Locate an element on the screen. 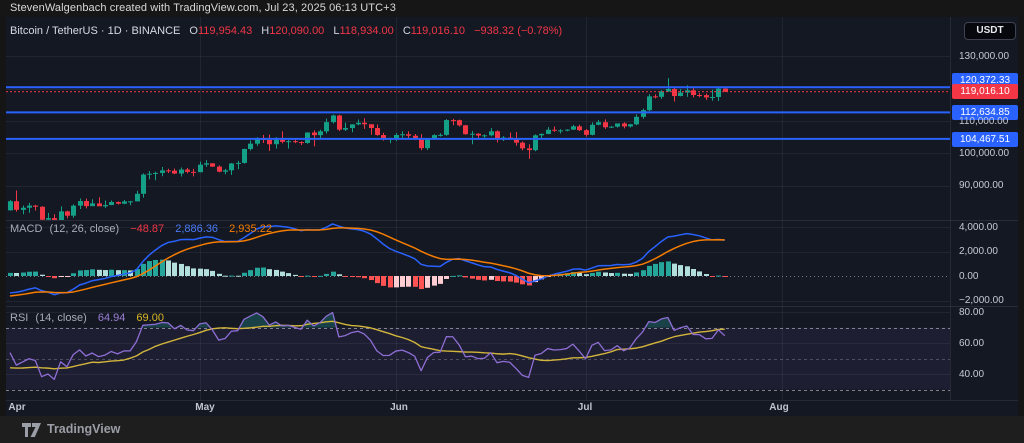 The width and height of the screenshot is (1024, 443). price-axis-label: 100,000.00 is located at coordinates (984, 153).